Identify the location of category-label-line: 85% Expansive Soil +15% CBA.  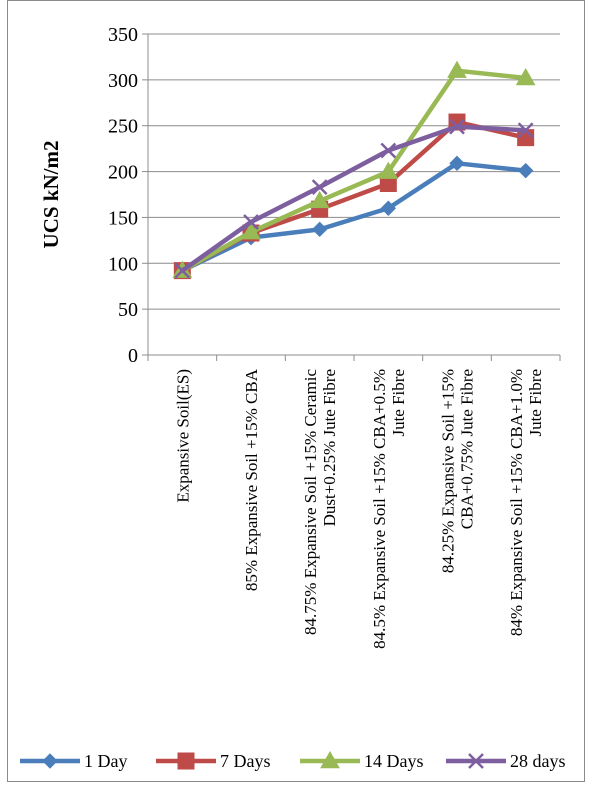
(251, 479).